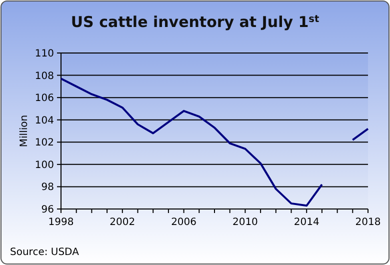 The image size is (390, 265). Describe the element at coordinates (44, 165) in the screenshot. I see `y-tick-label: 100` at that location.